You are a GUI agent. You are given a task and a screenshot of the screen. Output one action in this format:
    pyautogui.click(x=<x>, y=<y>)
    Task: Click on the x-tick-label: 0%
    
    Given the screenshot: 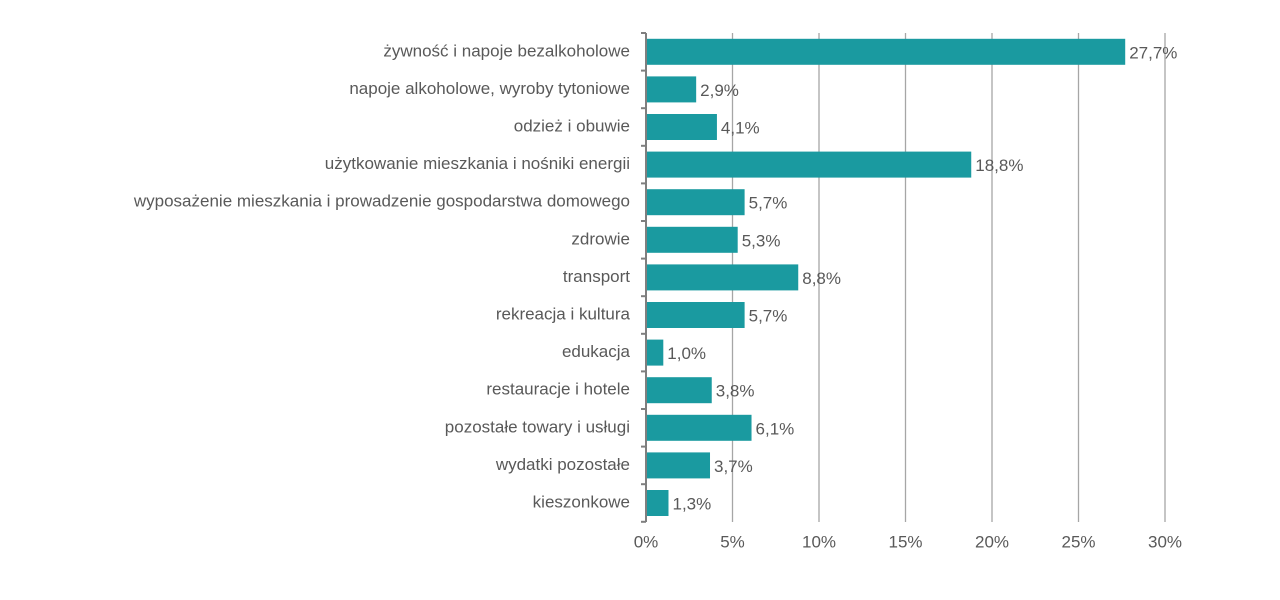 What is the action you would take?
    pyautogui.click(x=646, y=541)
    